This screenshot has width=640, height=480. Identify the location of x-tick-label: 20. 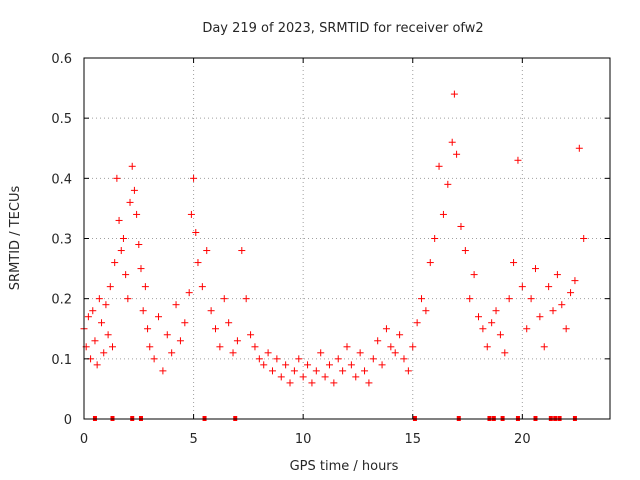
(522, 439).